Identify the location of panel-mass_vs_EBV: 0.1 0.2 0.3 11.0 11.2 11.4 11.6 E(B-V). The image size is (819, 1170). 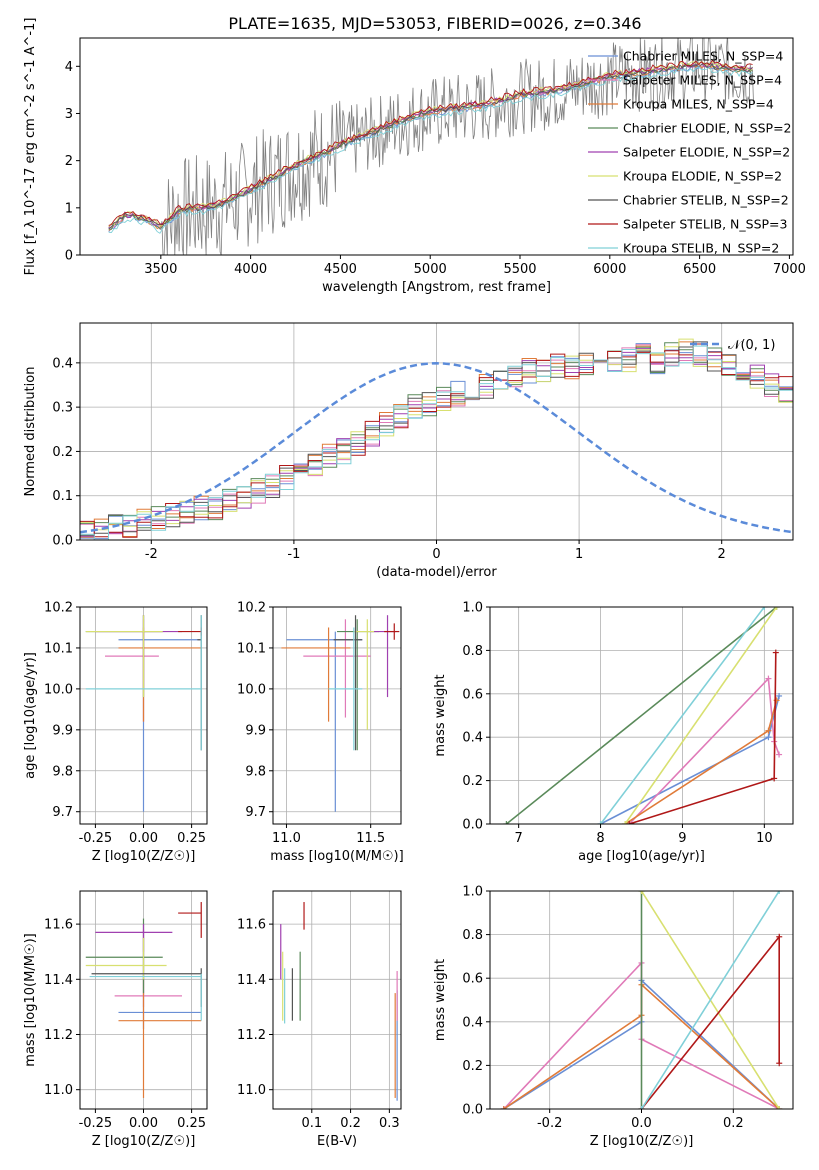
(319, 1019).